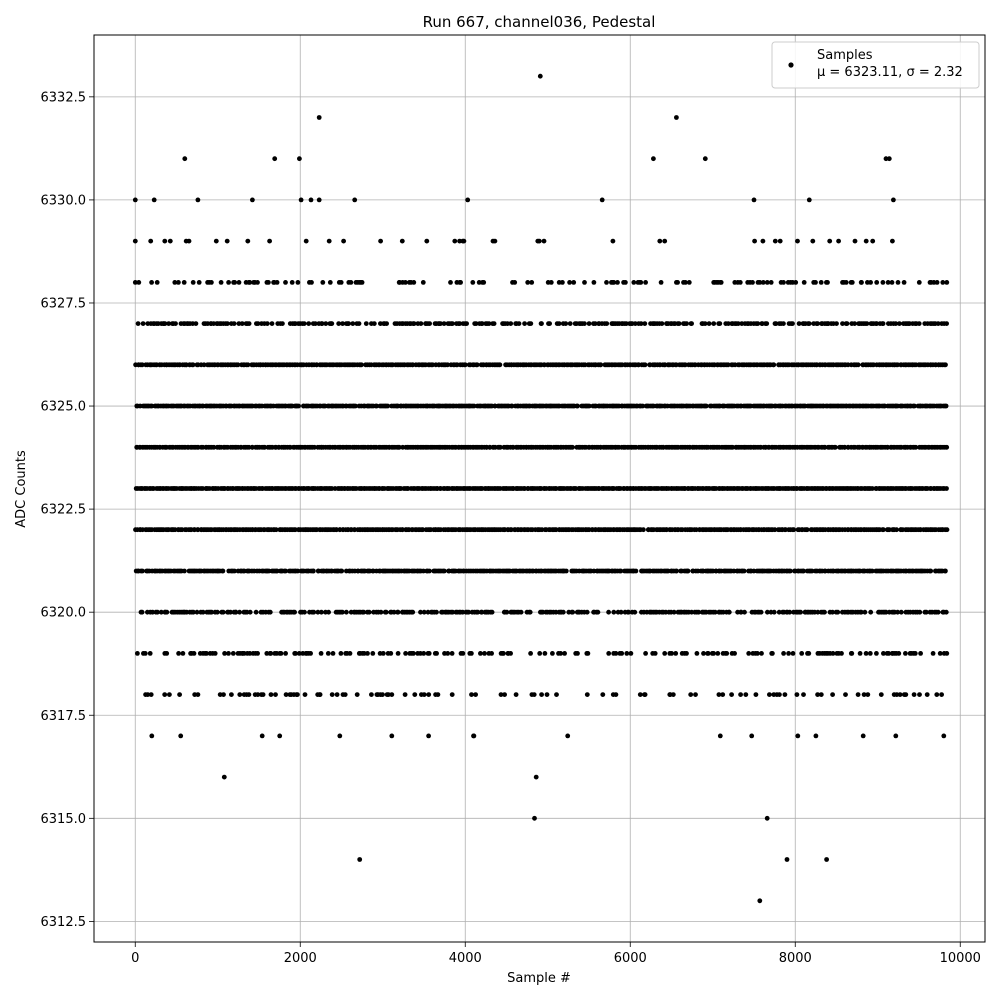 The height and width of the screenshot is (1000, 1000). I want to click on legend-label-stats: μ = 6323.11, σ = 2.32, so click(890, 72).